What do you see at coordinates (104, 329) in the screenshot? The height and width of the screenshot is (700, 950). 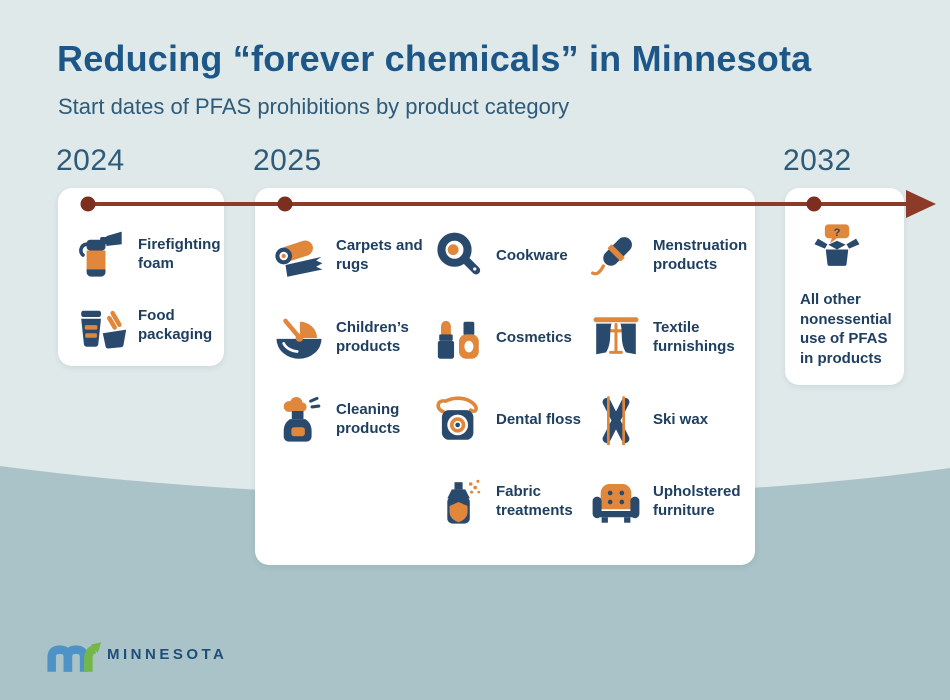 I see `food-packaging-icon` at bounding box center [104, 329].